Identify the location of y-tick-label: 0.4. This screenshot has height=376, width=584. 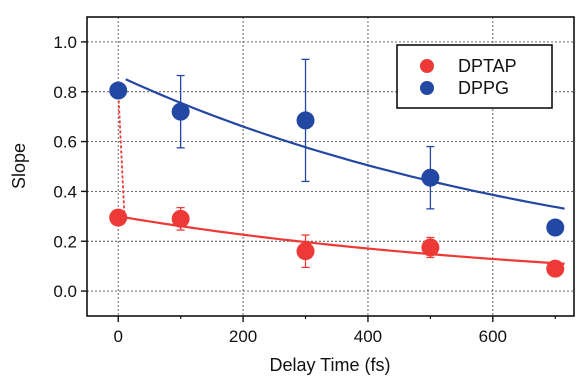
(65, 191).